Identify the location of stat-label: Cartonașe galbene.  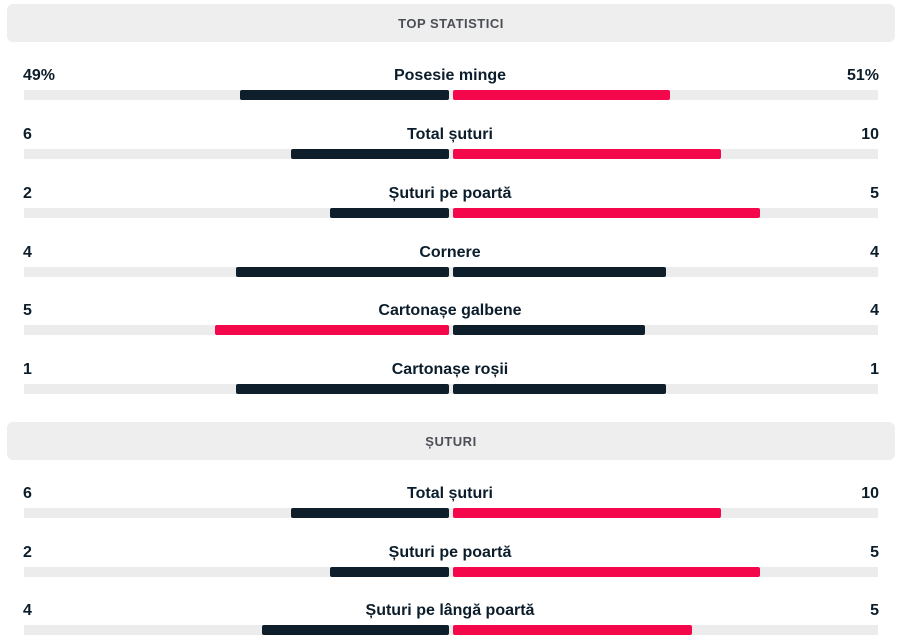
(450, 310).